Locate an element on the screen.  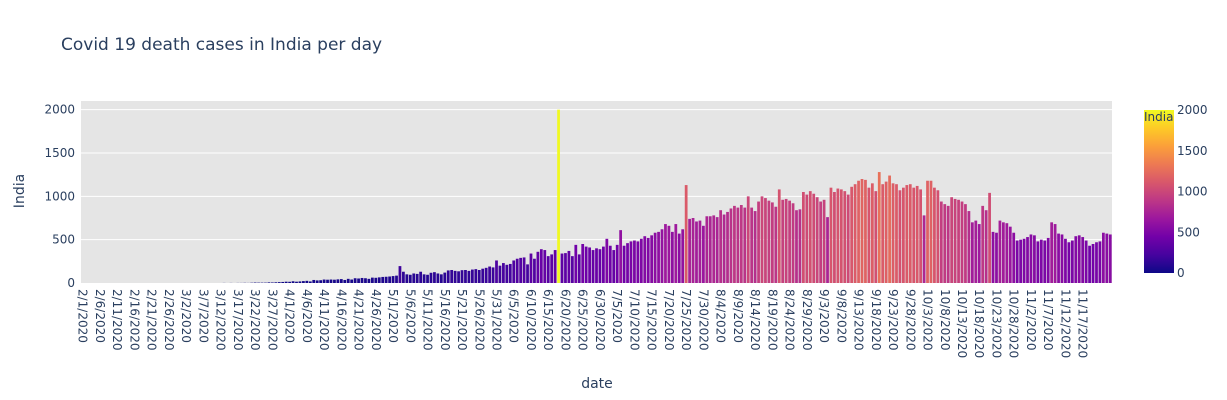
x-tick-label: 4/11/2020 is located at coordinates (324, 320).